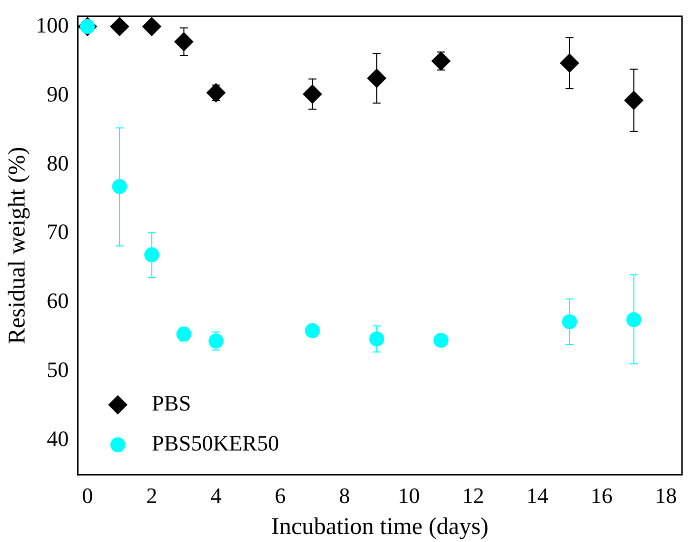 The image size is (696, 542). I want to click on y-tick-label: 70, so click(57, 231).